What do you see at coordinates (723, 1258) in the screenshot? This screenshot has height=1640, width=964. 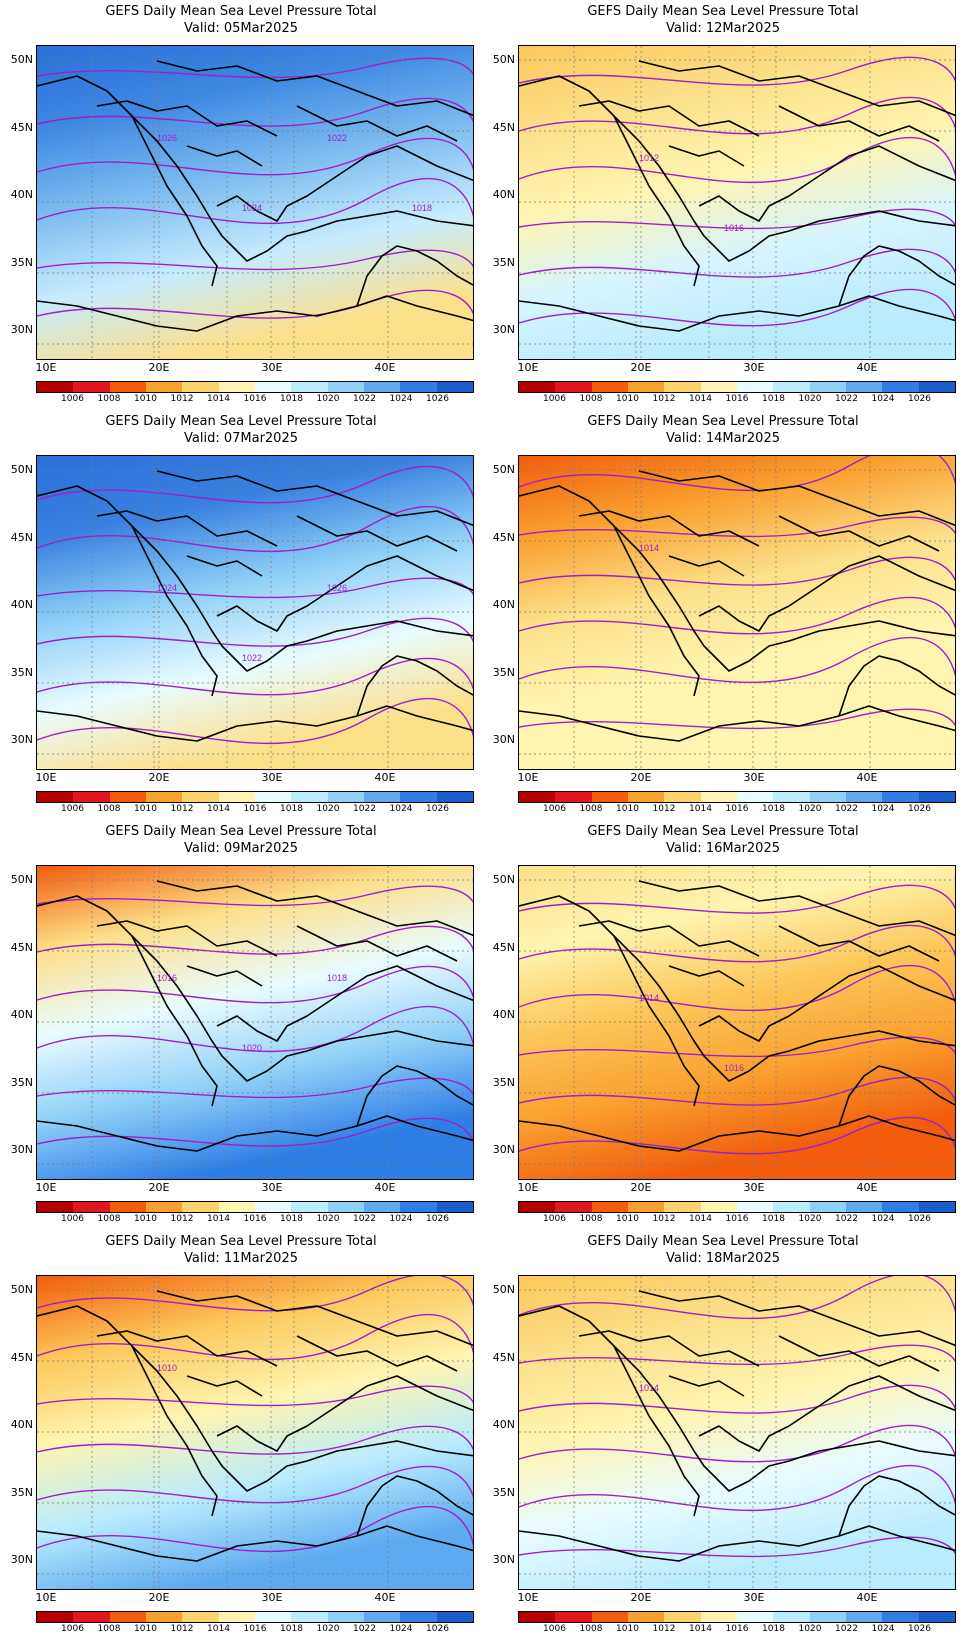 I see `panel-valid-date: Valid: 18Mar2025` at bounding box center [723, 1258].